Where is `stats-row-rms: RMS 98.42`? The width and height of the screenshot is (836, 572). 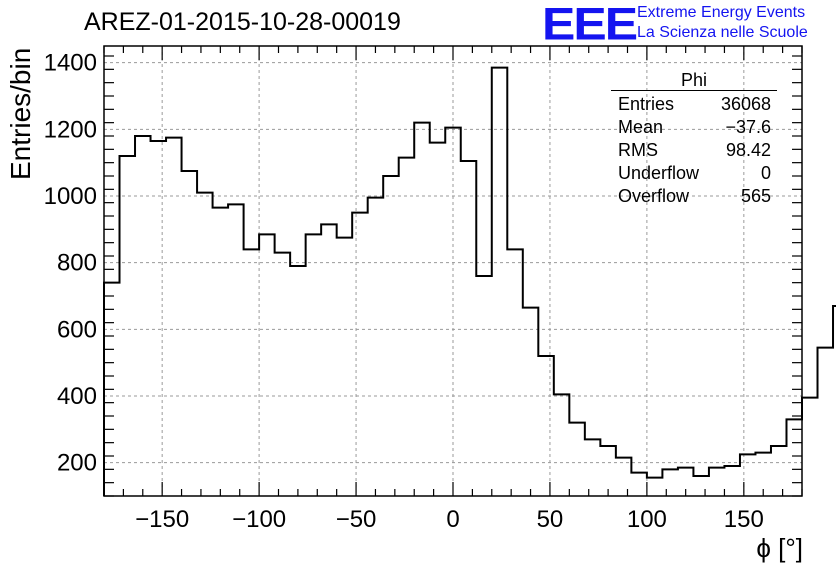
stats-row-rms: RMS 98.42 is located at coordinates (694, 150).